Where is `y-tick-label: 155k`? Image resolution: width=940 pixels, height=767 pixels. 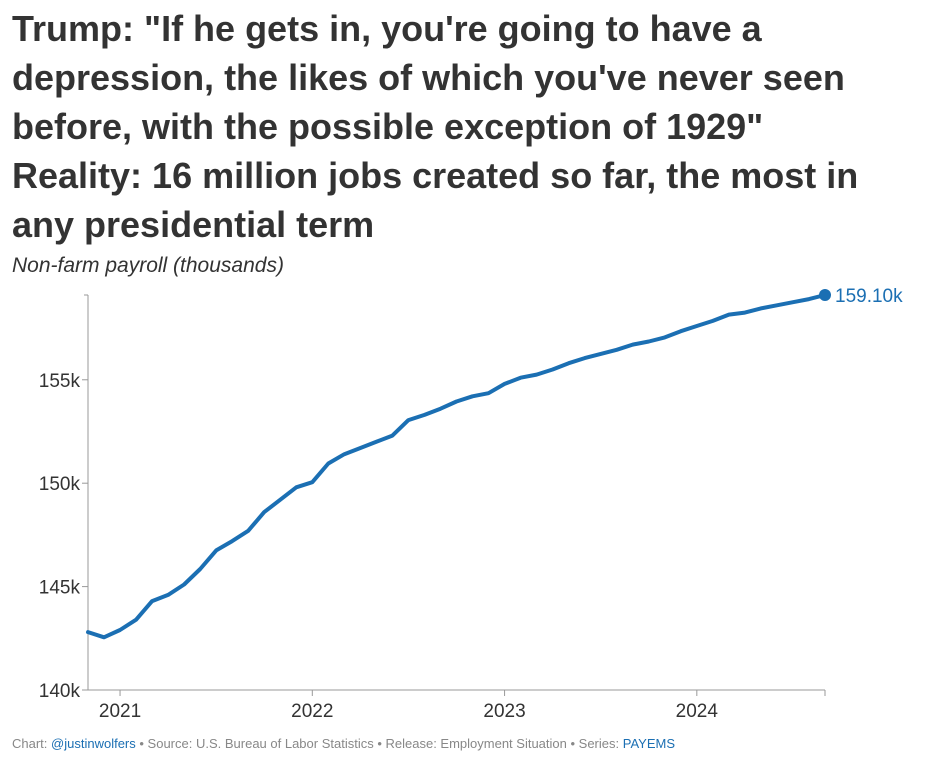 y-tick-label: 155k is located at coordinates (60, 381).